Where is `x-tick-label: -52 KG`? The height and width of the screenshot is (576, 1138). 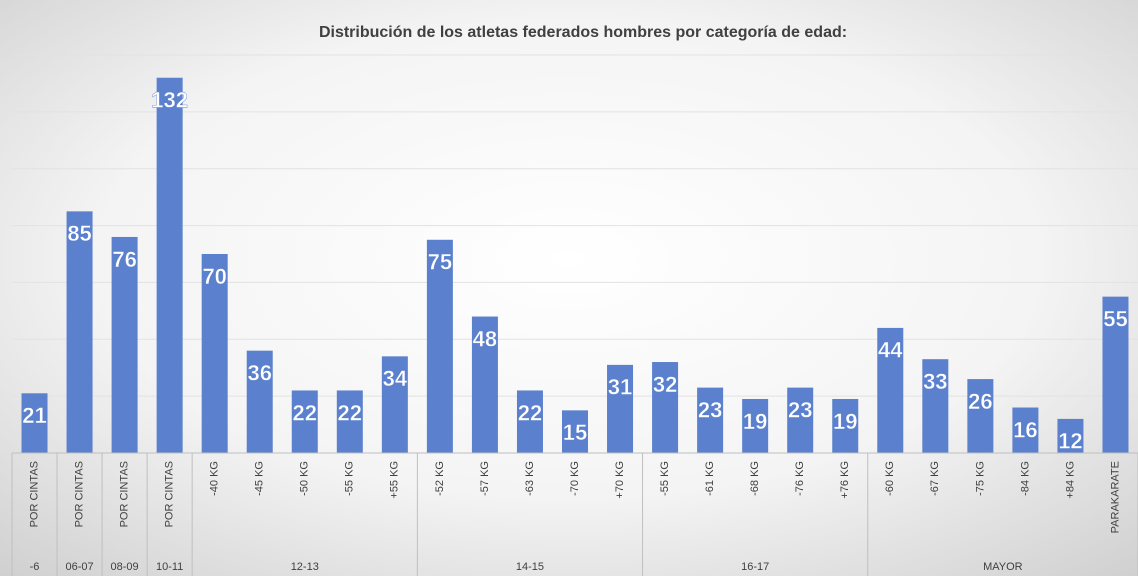 x-tick-label: -52 KG is located at coordinates (440, 478).